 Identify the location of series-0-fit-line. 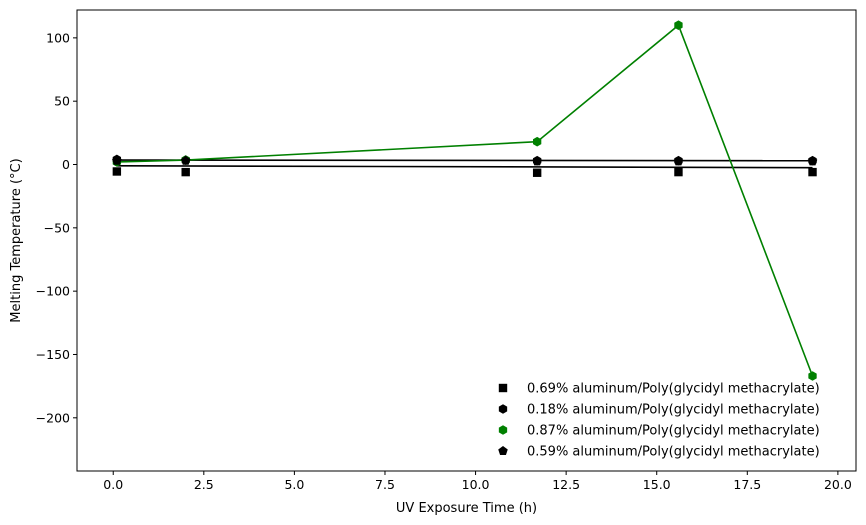
(464, 166).